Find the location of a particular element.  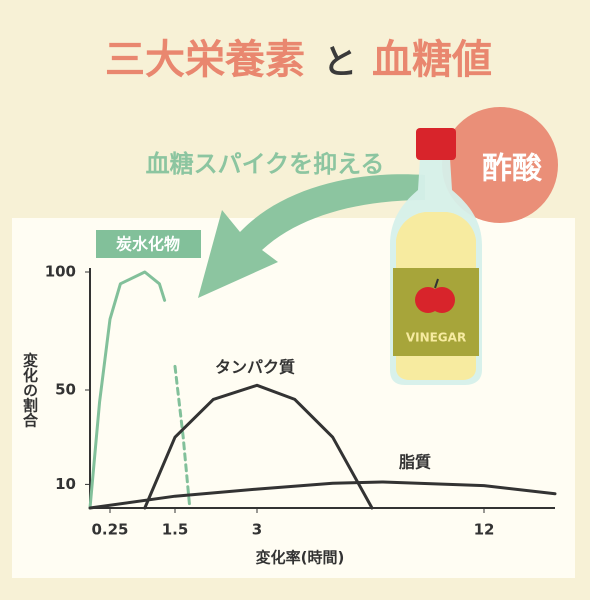

title-part: と is located at coordinates (340, 63).